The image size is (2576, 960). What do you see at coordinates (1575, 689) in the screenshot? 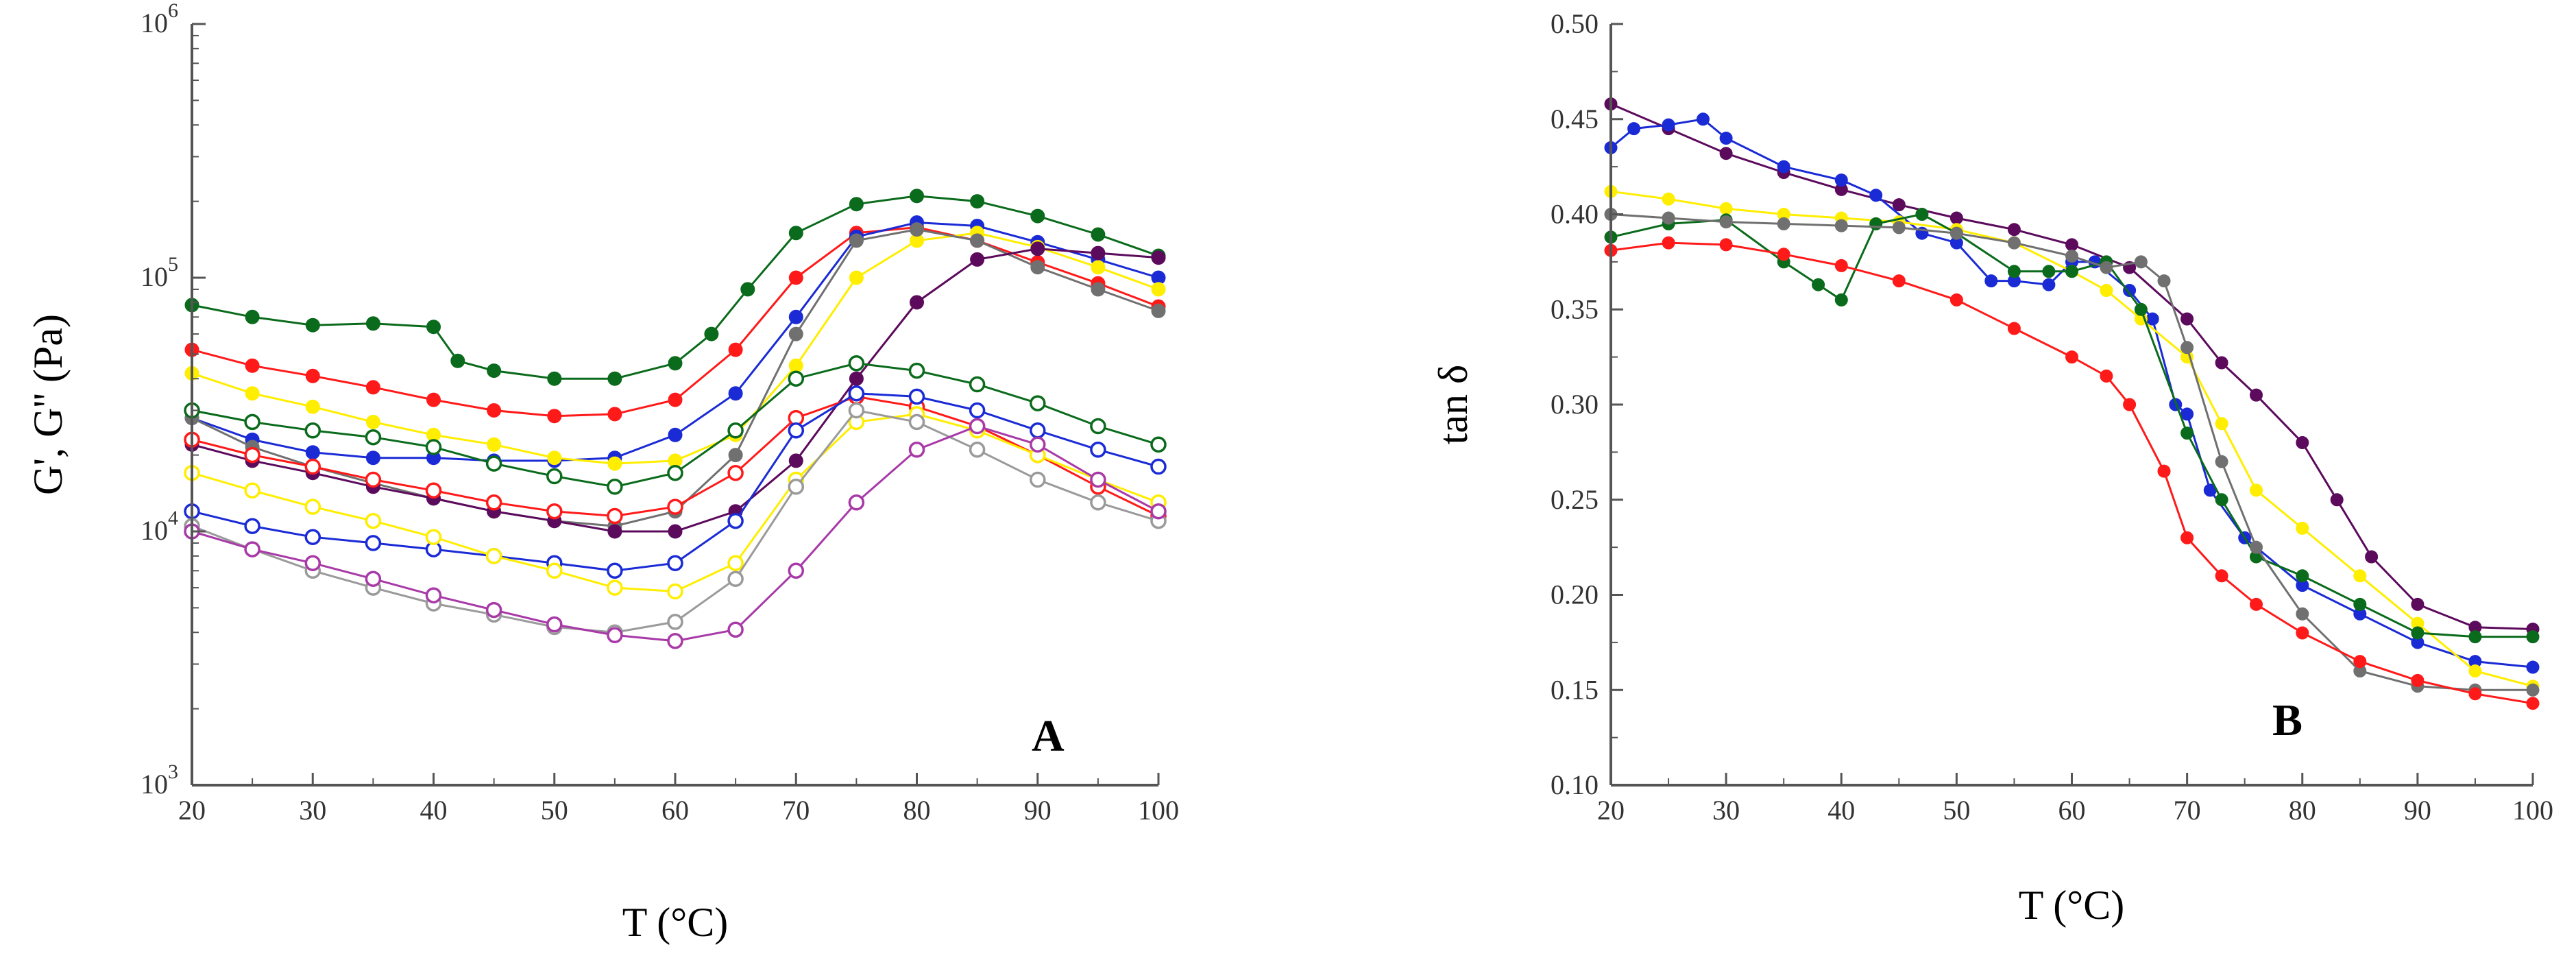
I see `y-tick-label: 0.15` at bounding box center [1575, 689].